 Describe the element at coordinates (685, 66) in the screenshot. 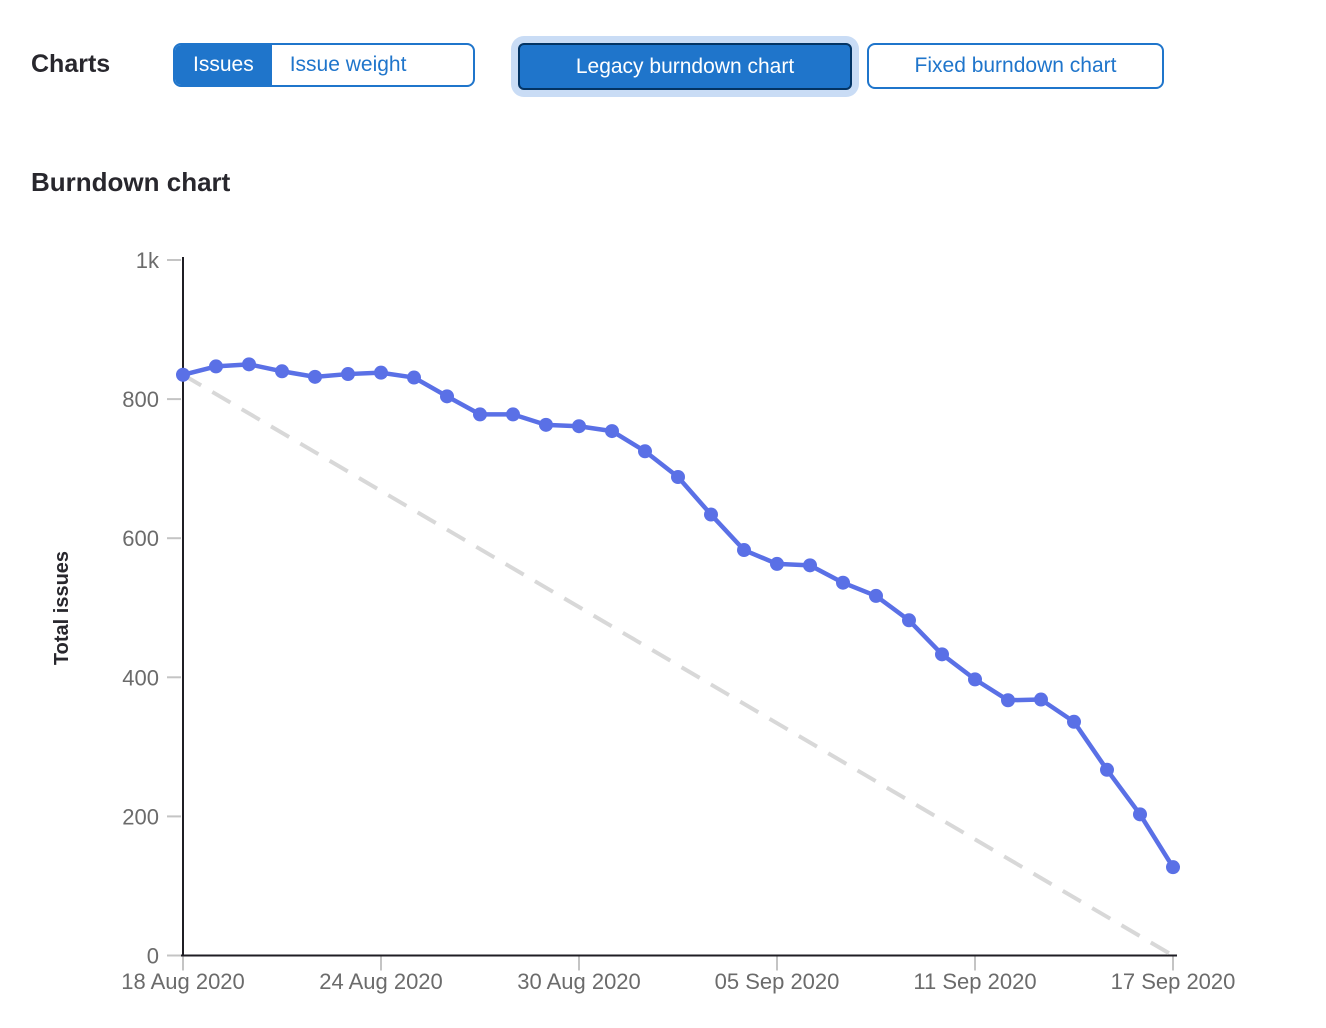

I see `legacy-burndown-chart-button: Legacy burndown chart` at that location.